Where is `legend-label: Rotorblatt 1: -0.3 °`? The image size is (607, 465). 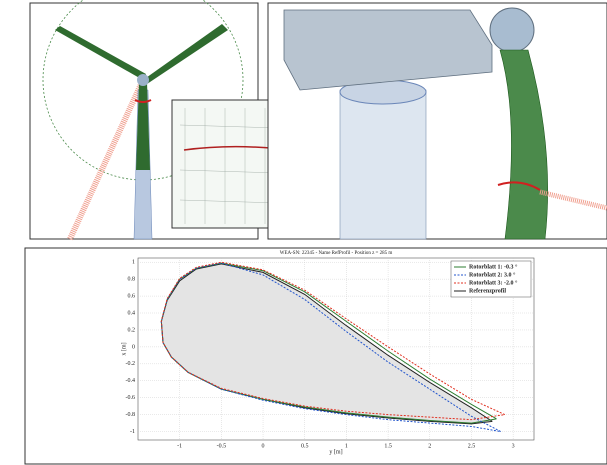
legend-label: Rotorblatt 1: -0.3 ° is located at coordinates (493, 266).